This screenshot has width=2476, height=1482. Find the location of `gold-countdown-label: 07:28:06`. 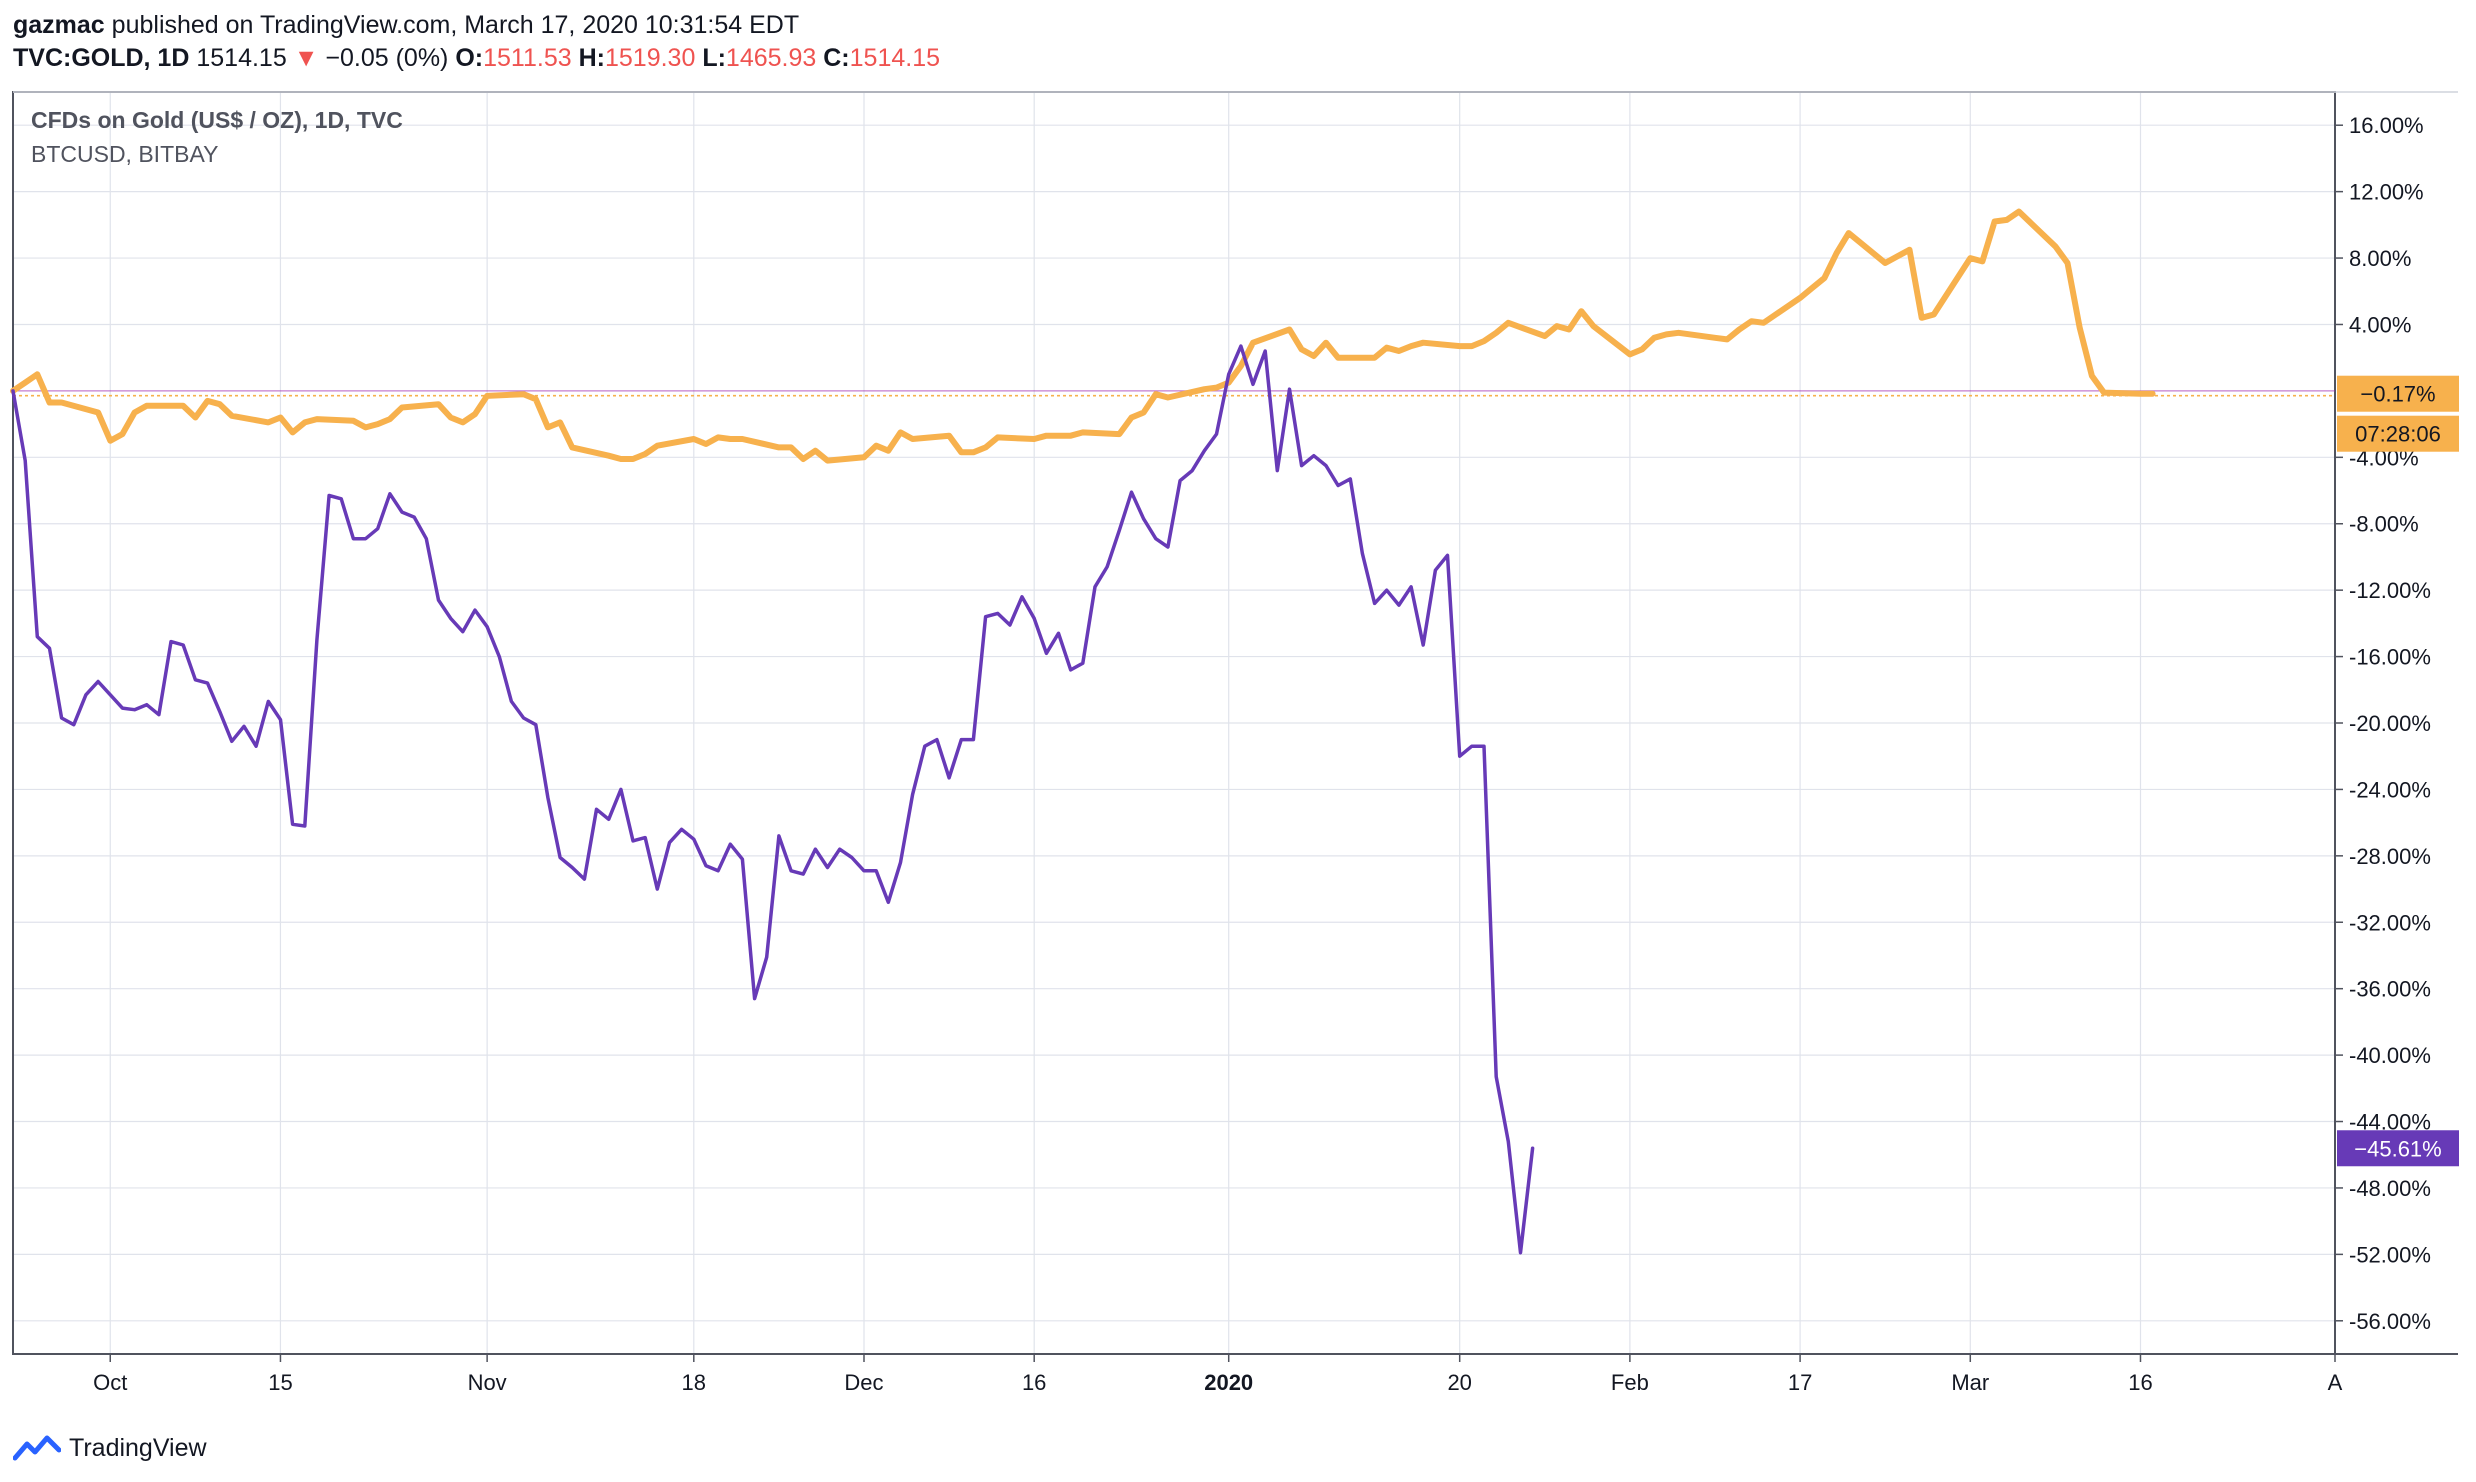

gold-countdown-label: 07:28:06 is located at coordinates (2398, 434).